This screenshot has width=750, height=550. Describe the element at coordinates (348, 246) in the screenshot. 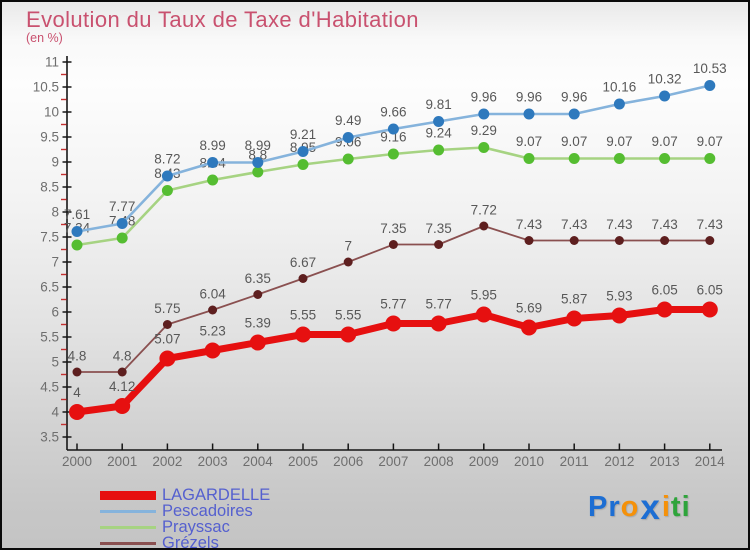

I see `data-label-gr-zels: 7` at that location.